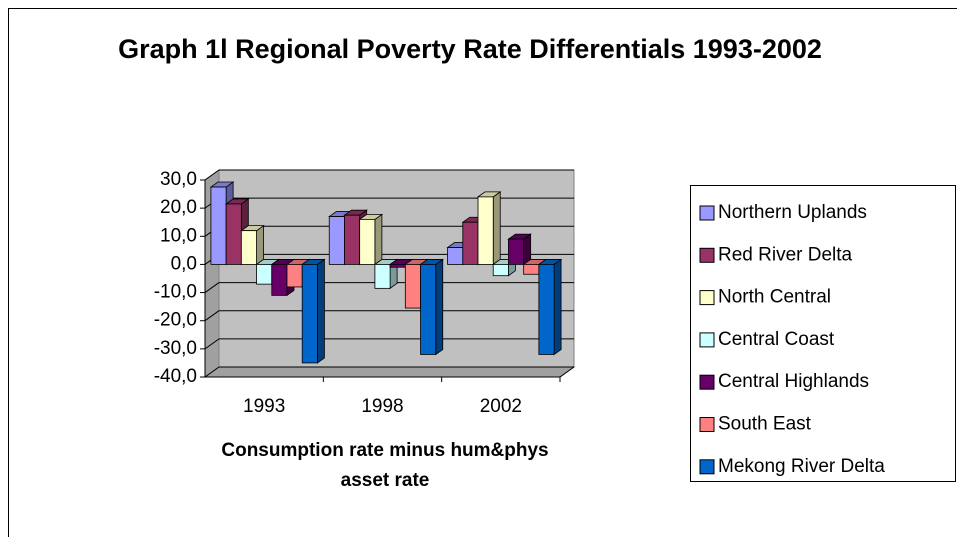 This screenshot has width=957, height=537. What do you see at coordinates (175, 292) in the screenshot?
I see `y-tick-label: -10,0` at bounding box center [175, 292].